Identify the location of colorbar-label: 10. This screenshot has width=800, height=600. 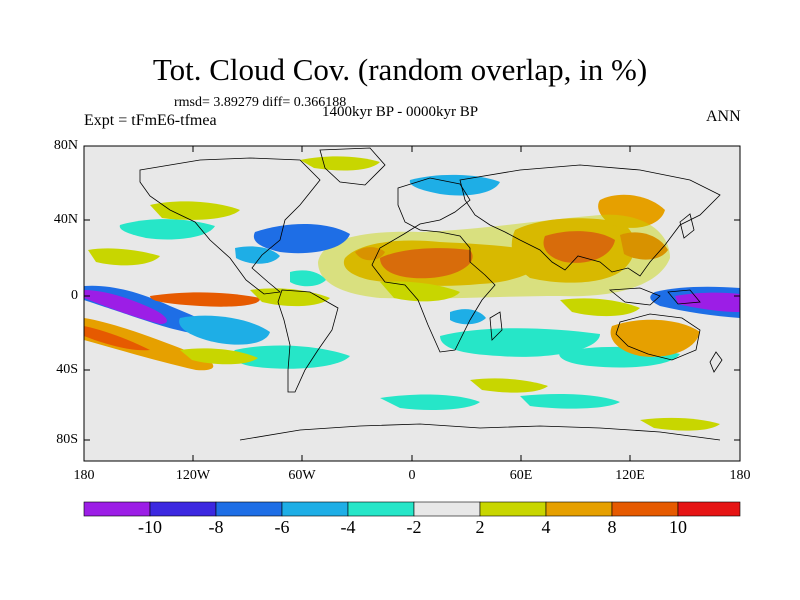
(678, 527).